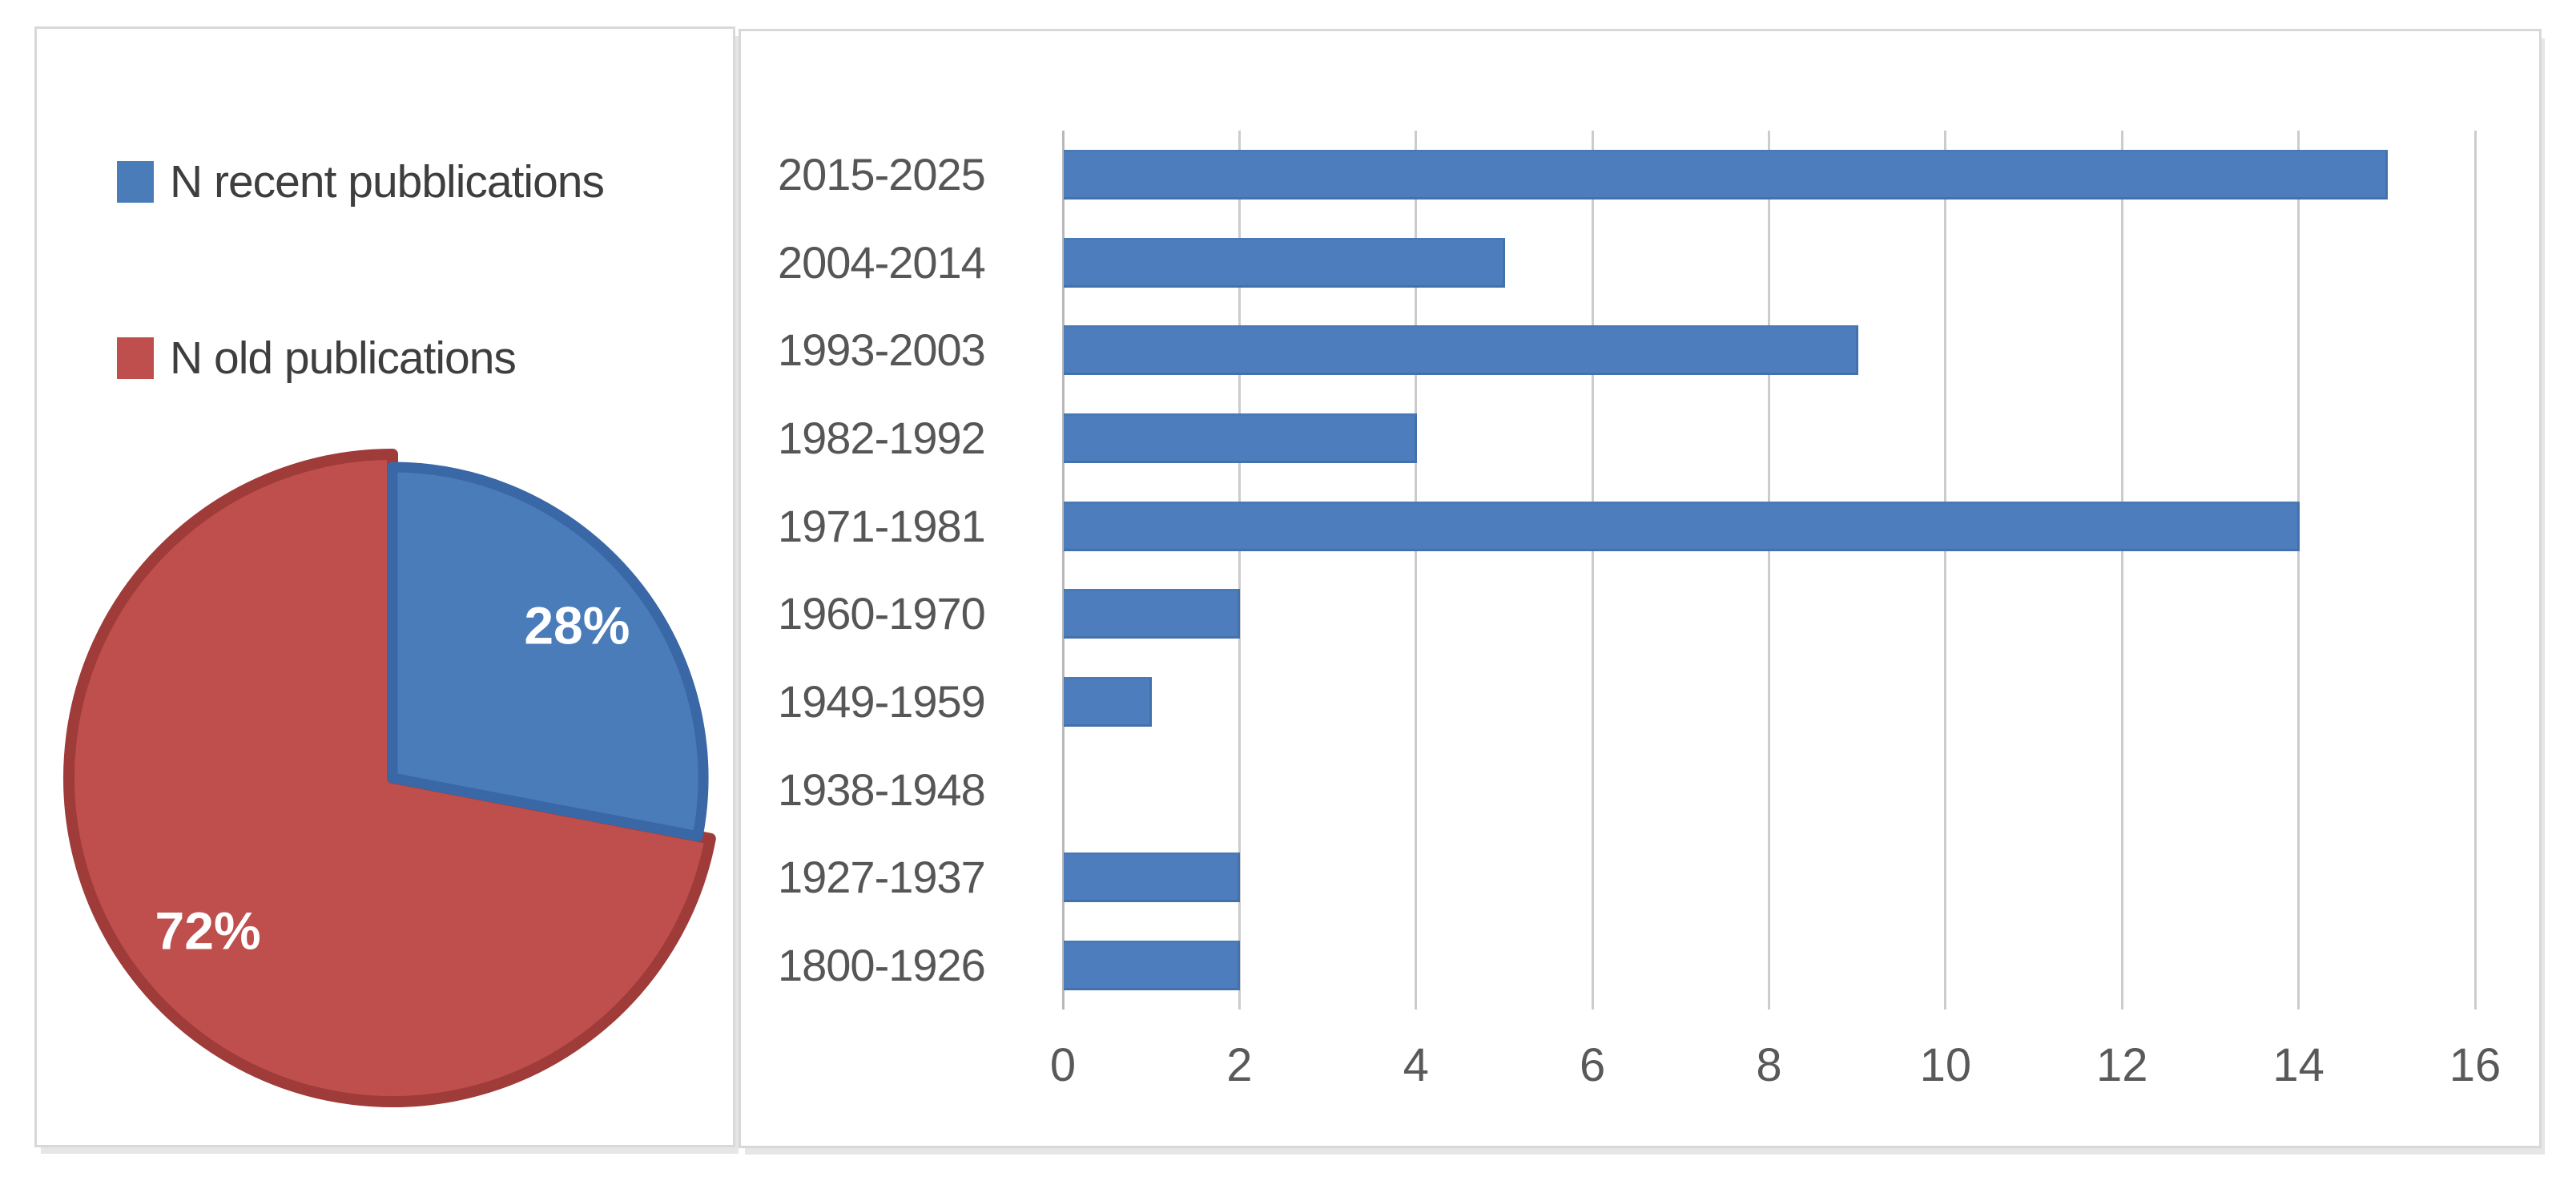 This screenshot has width=2576, height=1189. What do you see at coordinates (1152, 614) in the screenshot?
I see `bar-1960-1970` at bounding box center [1152, 614].